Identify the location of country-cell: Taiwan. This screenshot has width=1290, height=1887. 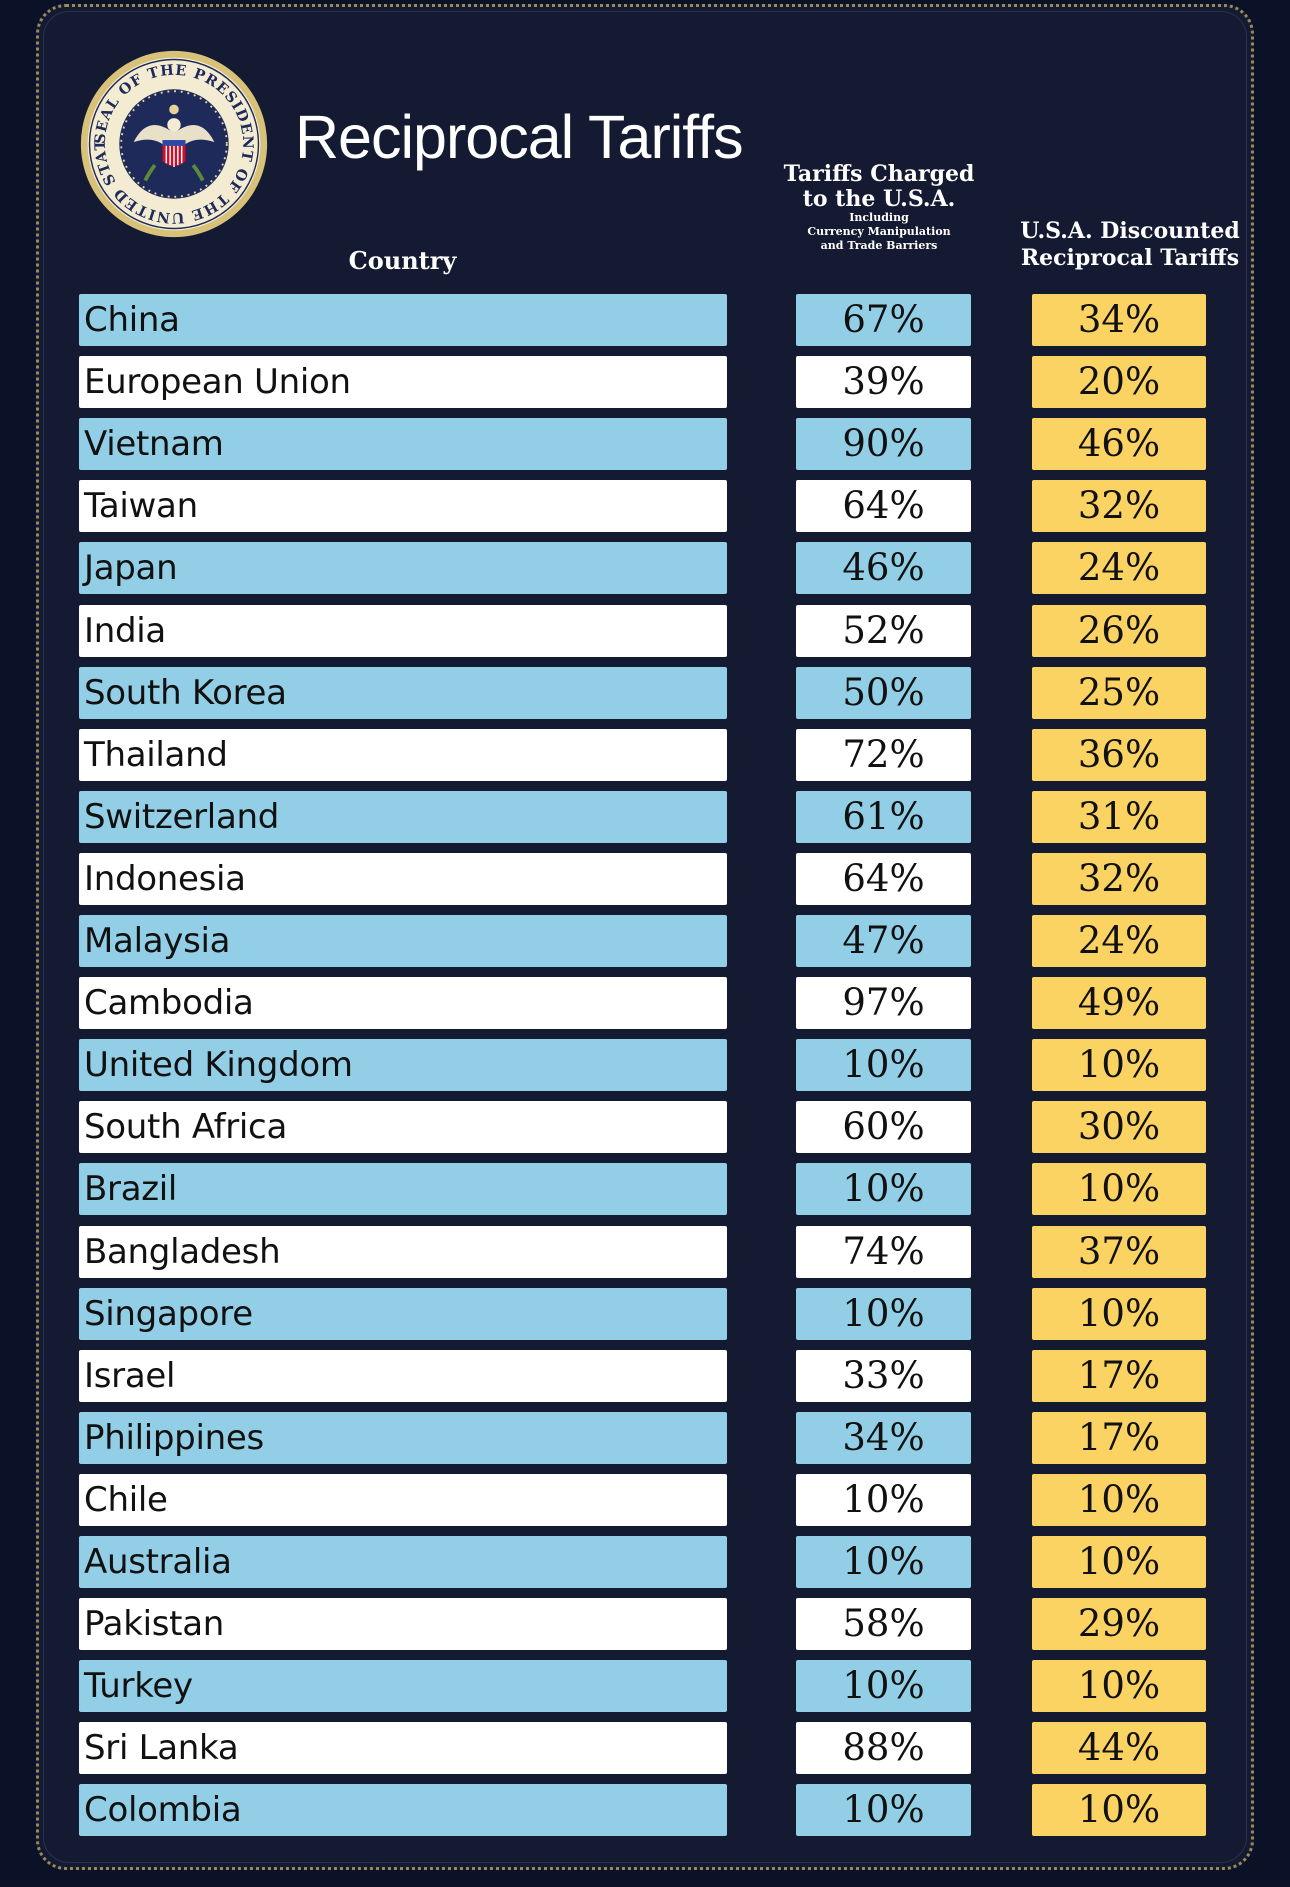
(403, 506).